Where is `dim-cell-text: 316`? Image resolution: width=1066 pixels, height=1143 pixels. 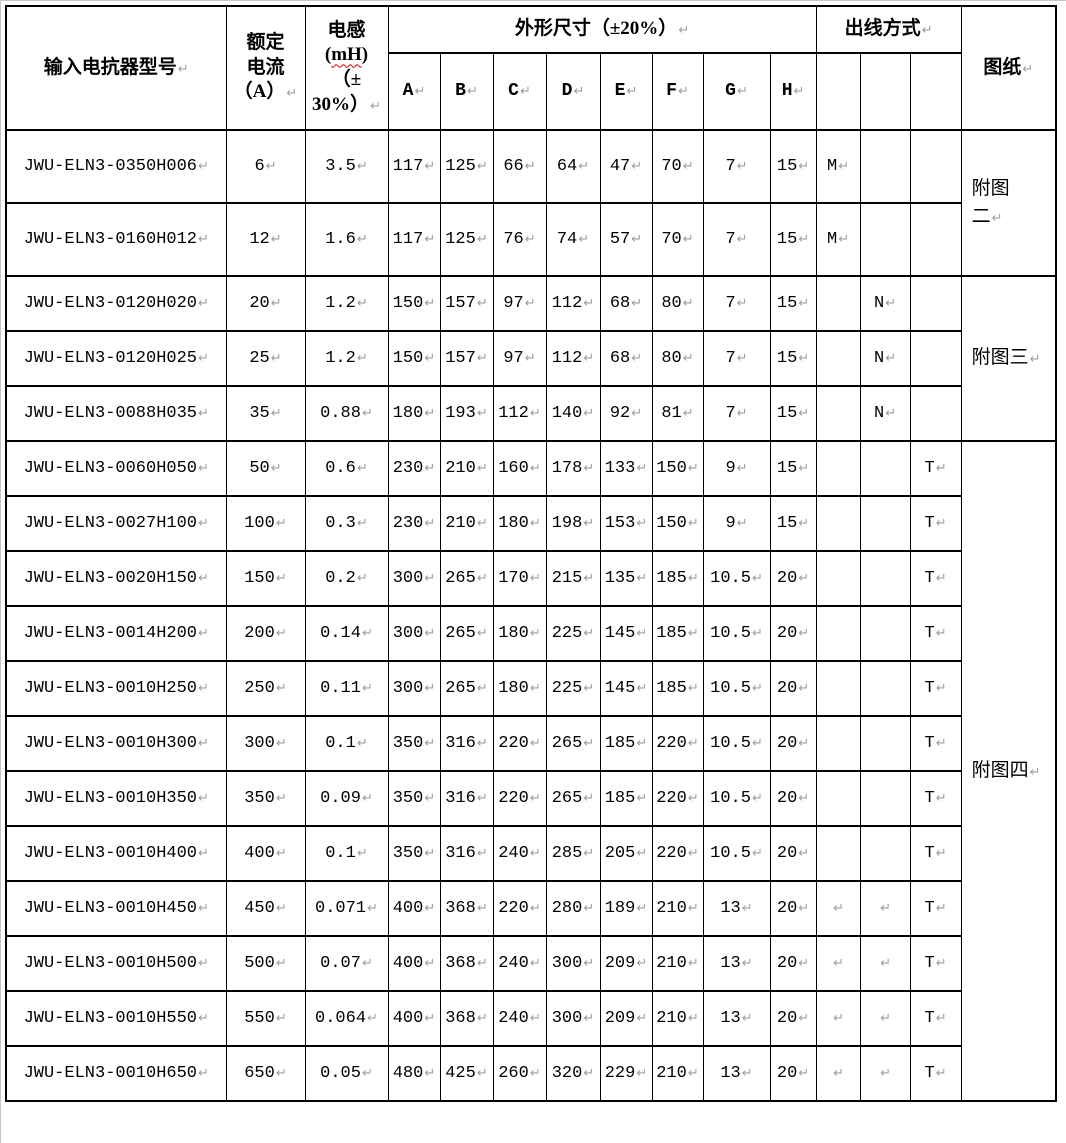
dim-cell-text: 316 is located at coordinates (460, 853).